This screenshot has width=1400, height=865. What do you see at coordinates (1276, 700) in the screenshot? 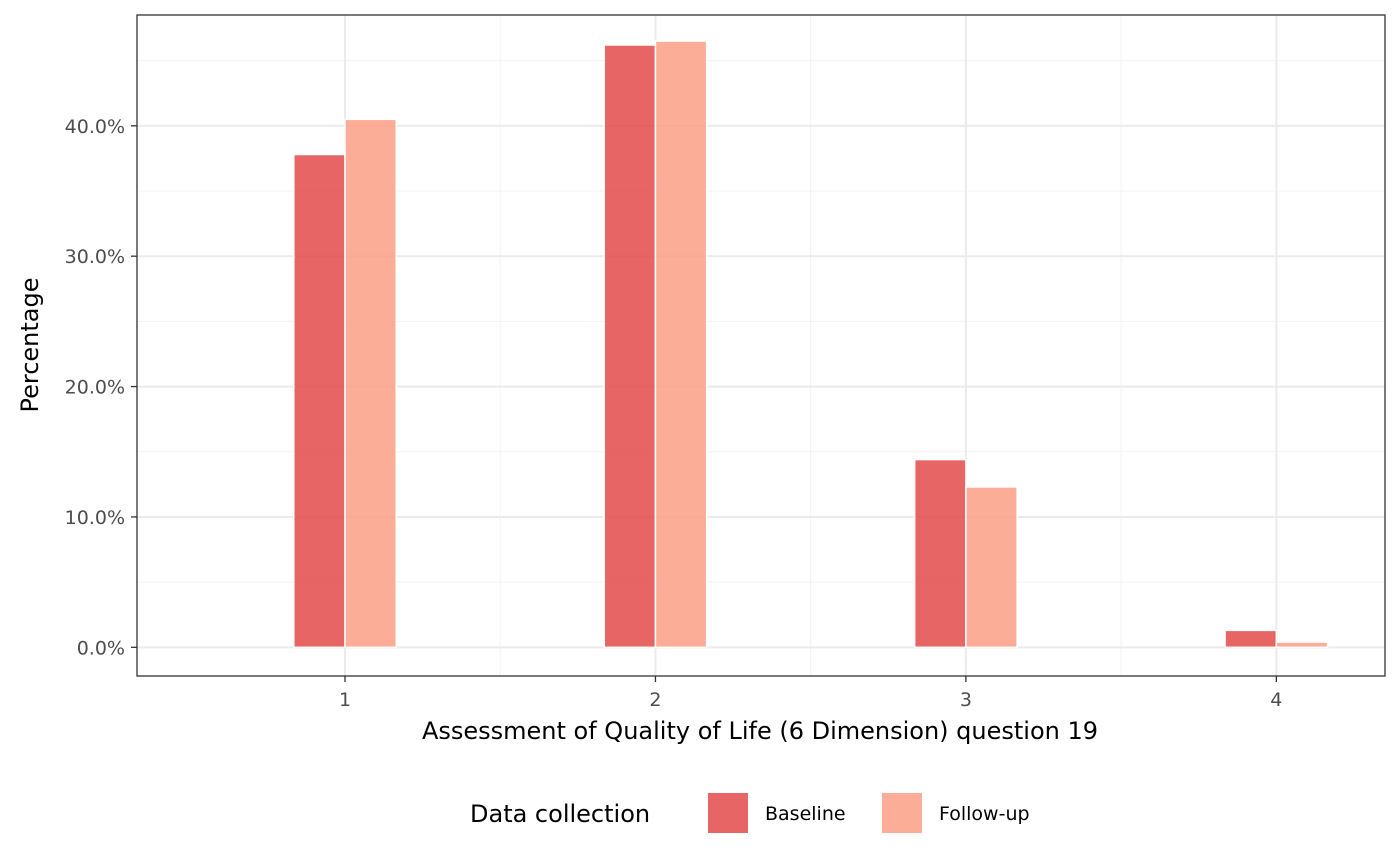
I see `x-tick-label: 4` at bounding box center [1276, 700].